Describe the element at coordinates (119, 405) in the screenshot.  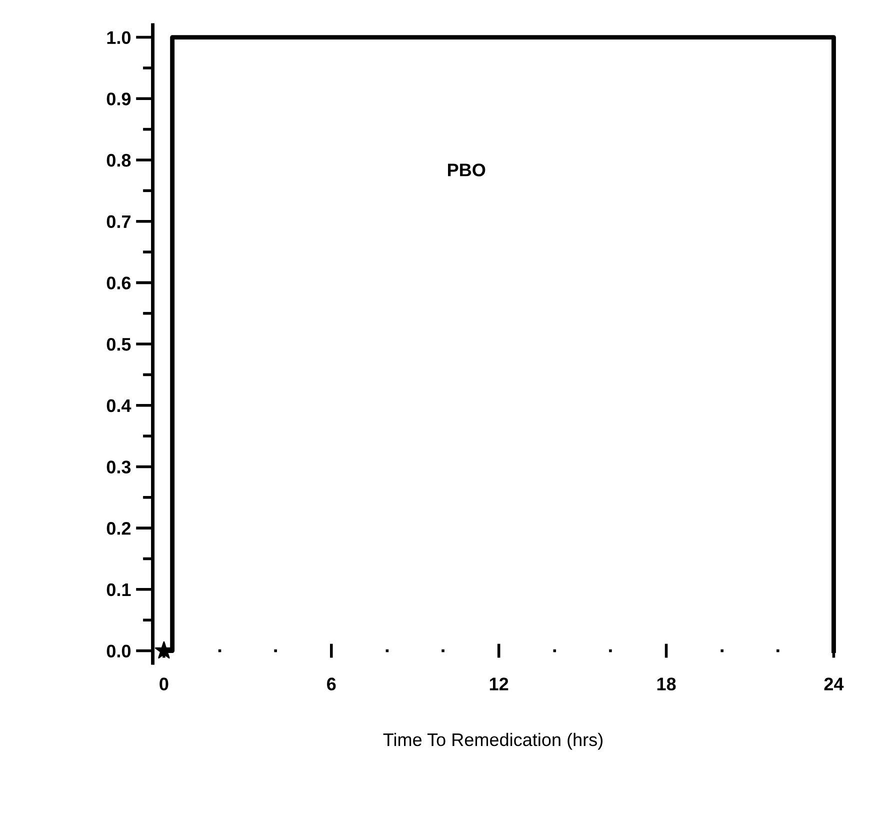
I see `y-tick-label: 0.4` at that location.